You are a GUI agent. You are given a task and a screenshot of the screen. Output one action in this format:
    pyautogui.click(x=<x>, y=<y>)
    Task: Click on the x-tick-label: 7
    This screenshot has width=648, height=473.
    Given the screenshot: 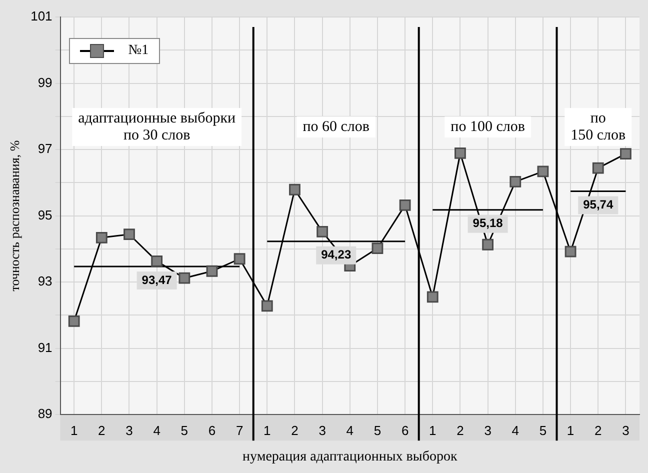 What is the action you would take?
    pyautogui.click(x=240, y=430)
    